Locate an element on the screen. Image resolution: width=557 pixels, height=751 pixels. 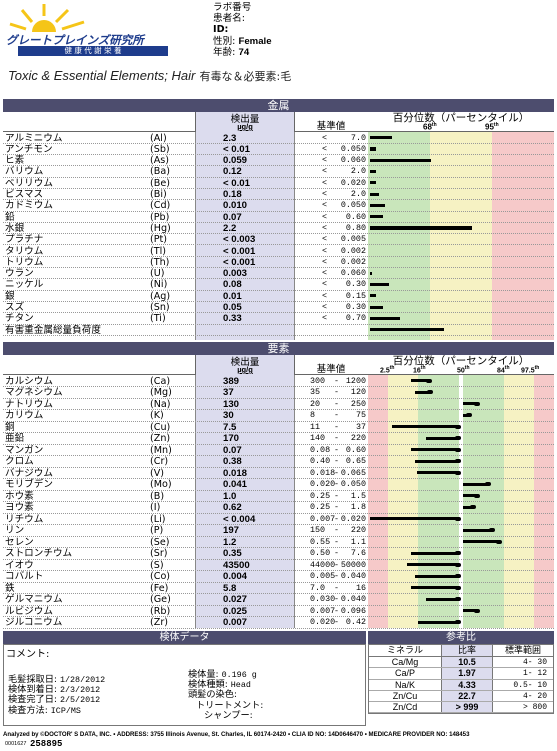
element-name: ウラン is located at coordinates (19, 274).